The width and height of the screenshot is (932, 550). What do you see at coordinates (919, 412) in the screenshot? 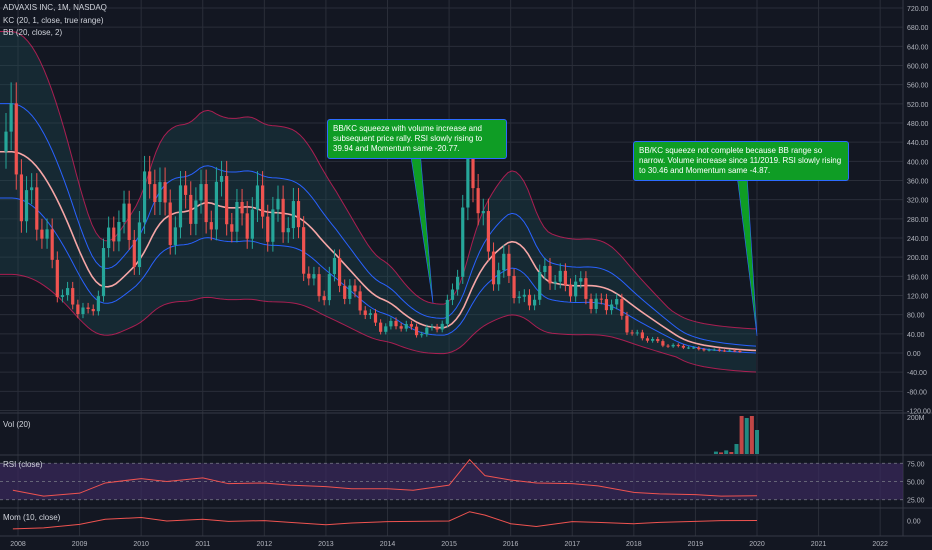
I see `price-axis-tick-label: -120.00` at bounding box center [919, 412].